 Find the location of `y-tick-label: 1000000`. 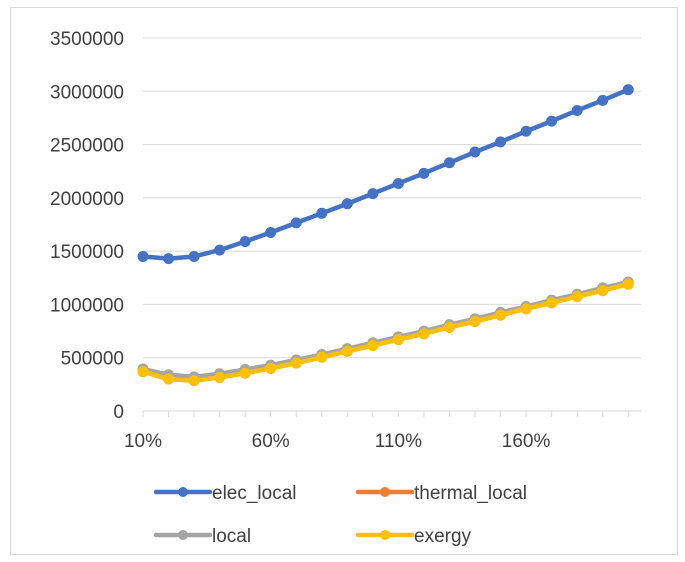

y-tick-label: 1000000 is located at coordinates (87, 305).